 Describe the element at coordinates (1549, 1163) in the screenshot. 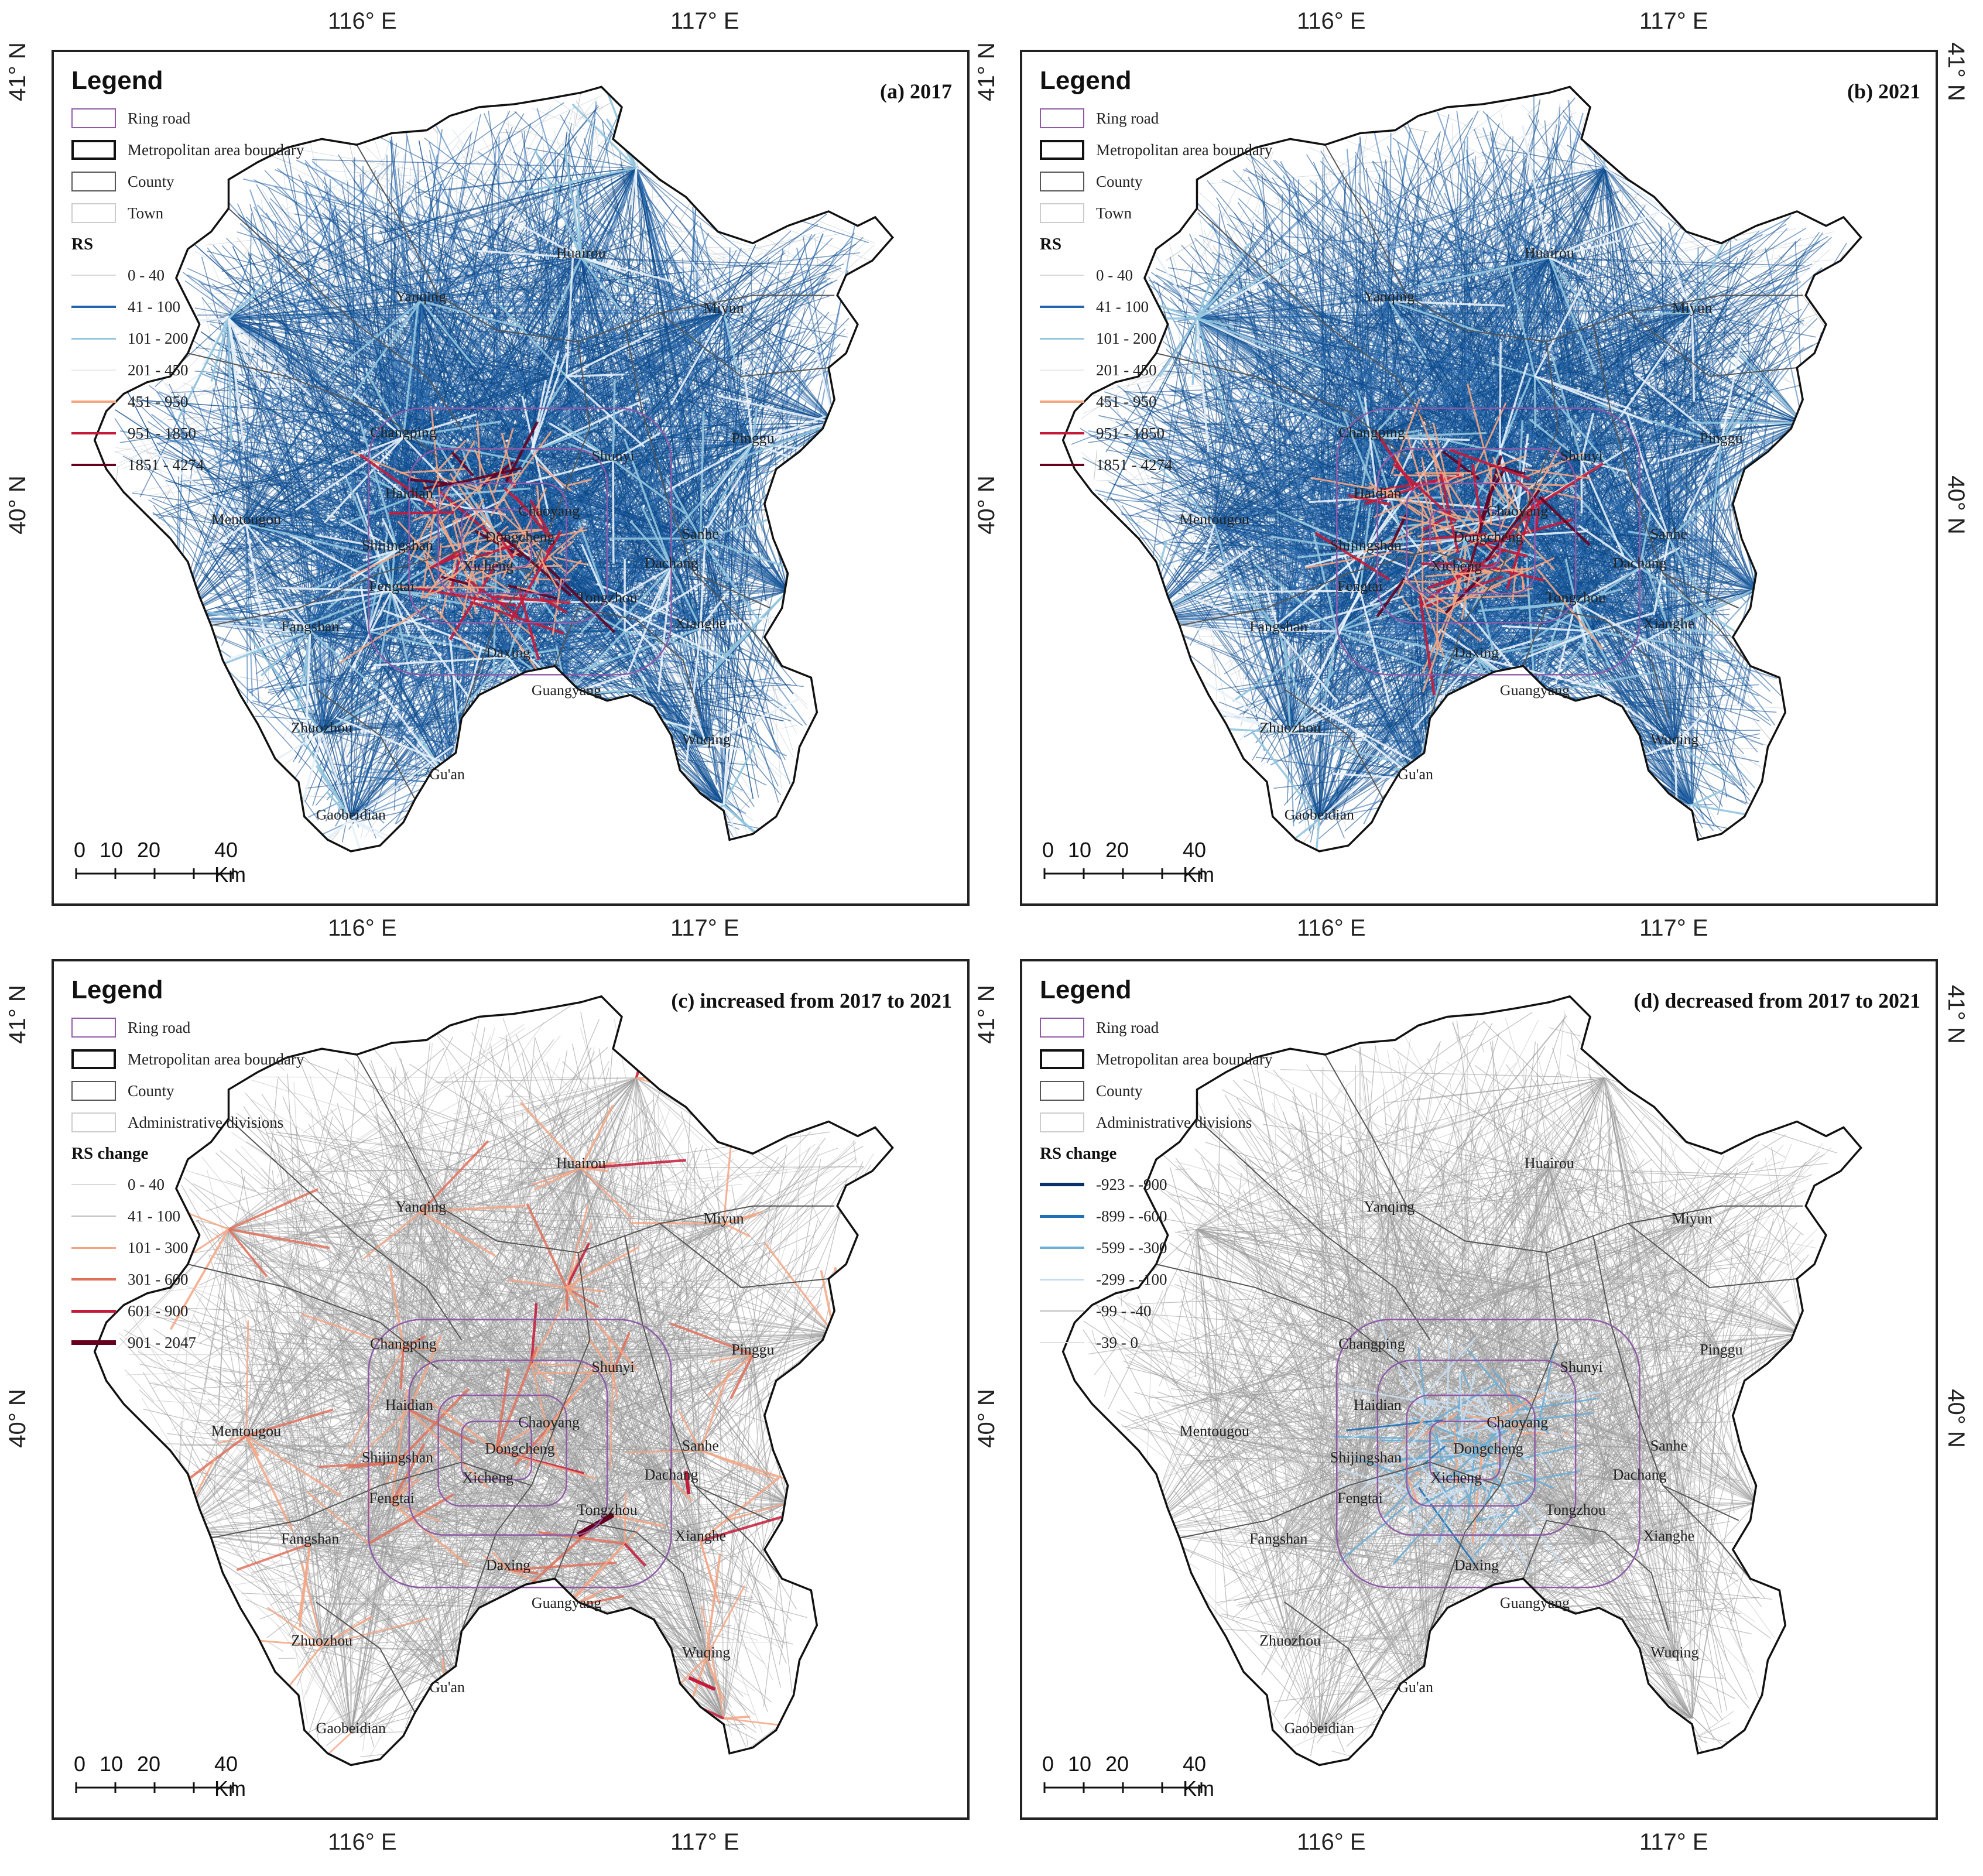

I see `place-label: Huairou` at that location.